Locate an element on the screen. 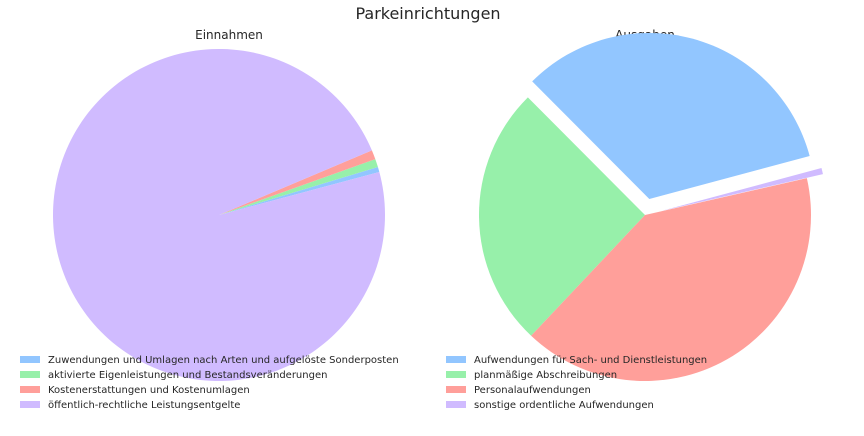 This screenshot has height=436, width=864. pie-title: Einnahmen is located at coordinates (229, 35).